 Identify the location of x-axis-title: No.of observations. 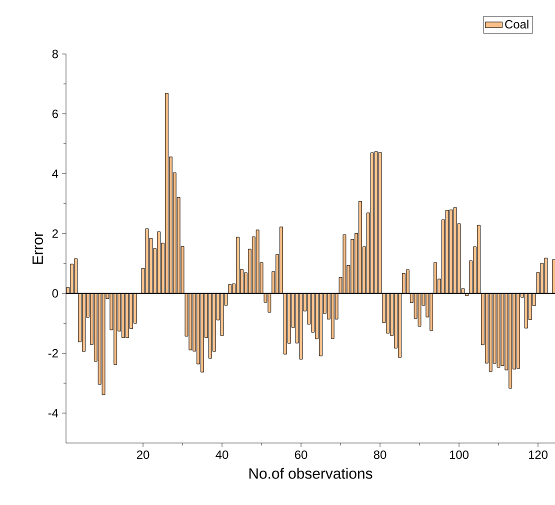
(310, 473).